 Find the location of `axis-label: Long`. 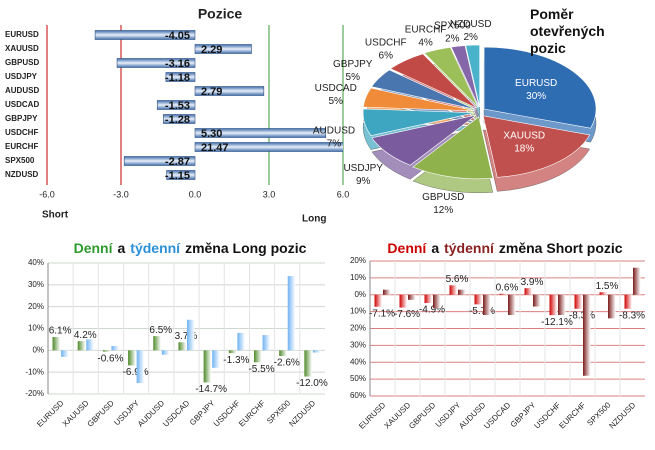

axis-label: Long is located at coordinates (314, 219).